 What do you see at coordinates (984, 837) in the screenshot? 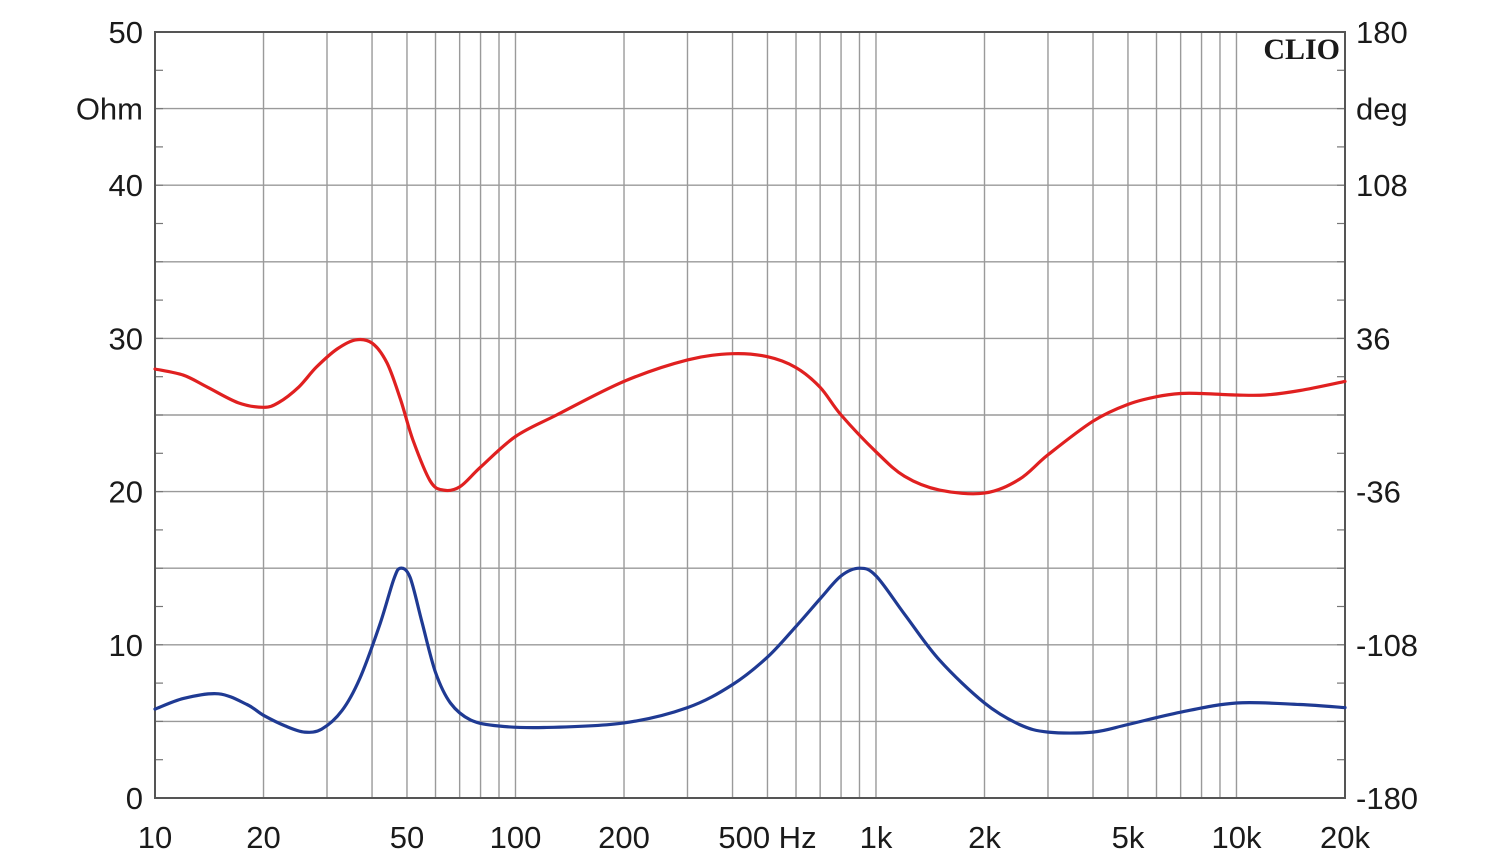
I see `x-tick-label: 2k` at bounding box center [984, 837].